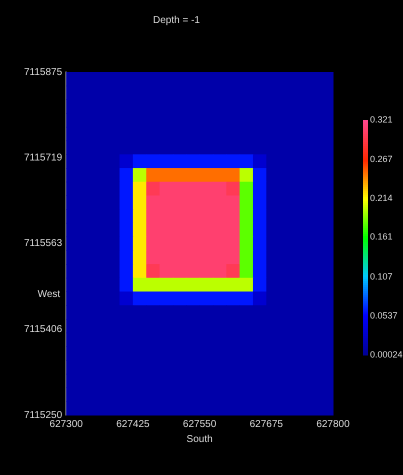  Describe the element at coordinates (43, 415) in the screenshot. I see `y-tick-label: 7115250` at that location.